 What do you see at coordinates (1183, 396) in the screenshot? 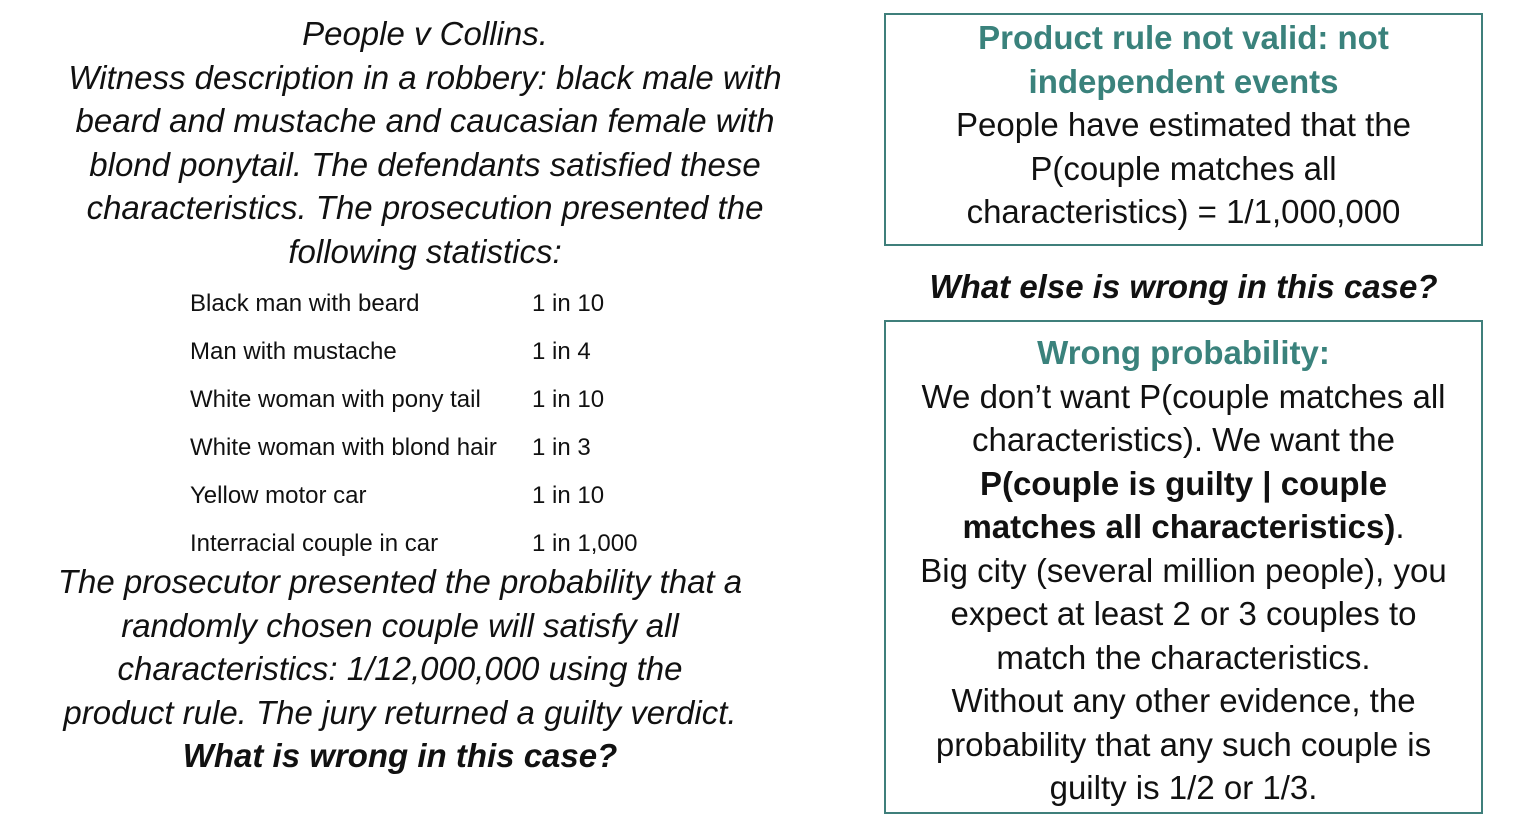
I see `box-body-line: We don’t want P(couple matches all` at bounding box center [1183, 396].